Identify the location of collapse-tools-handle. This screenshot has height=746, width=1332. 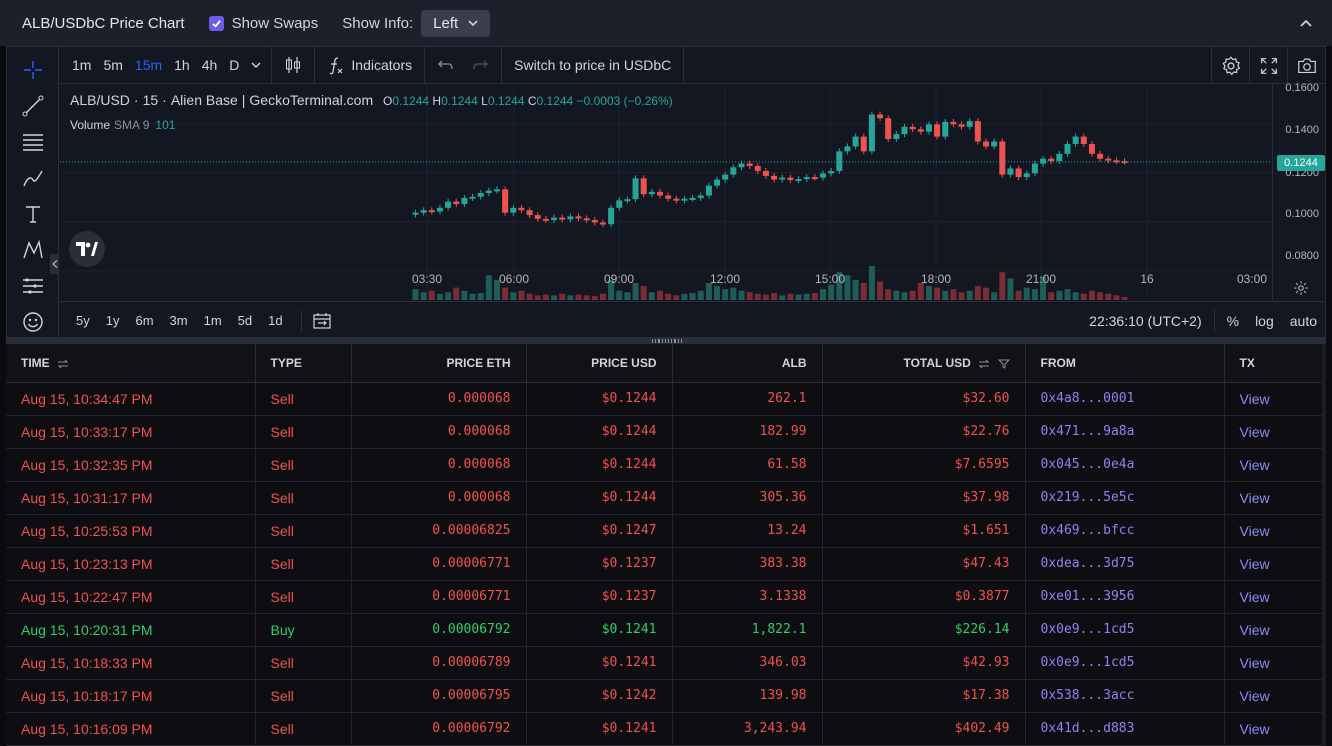
(54, 264).